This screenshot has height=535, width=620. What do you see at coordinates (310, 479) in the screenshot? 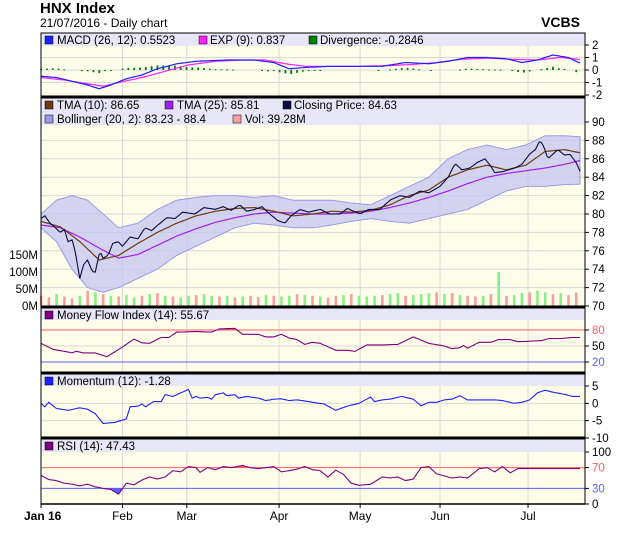
I see `rsi-line` at bounding box center [310, 479].